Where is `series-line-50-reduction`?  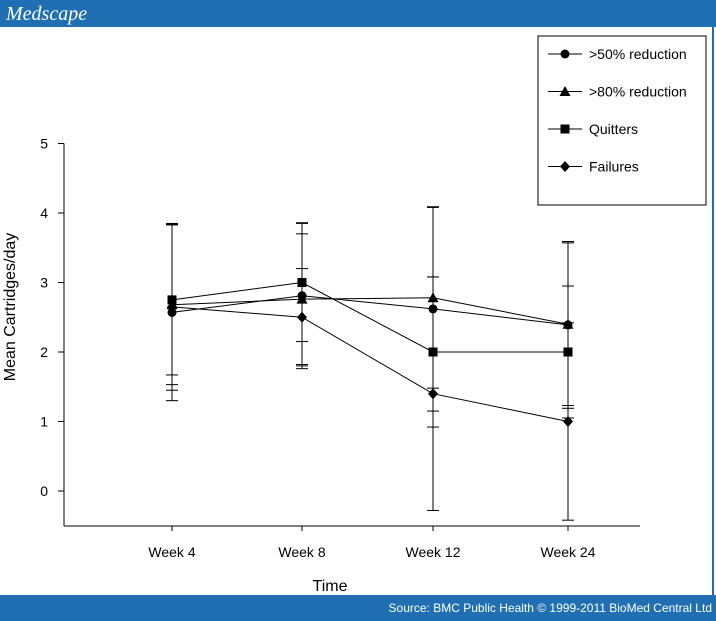
series-line-50-reduction is located at coordinates (370, 310).